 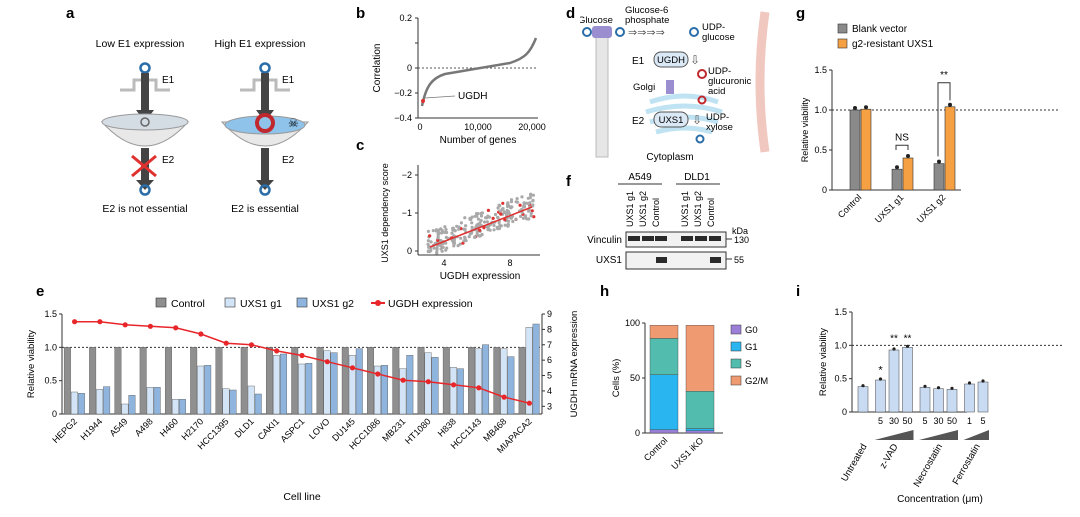 I want to click on e-y2tick-label: 4, so click(x=549, y=391).